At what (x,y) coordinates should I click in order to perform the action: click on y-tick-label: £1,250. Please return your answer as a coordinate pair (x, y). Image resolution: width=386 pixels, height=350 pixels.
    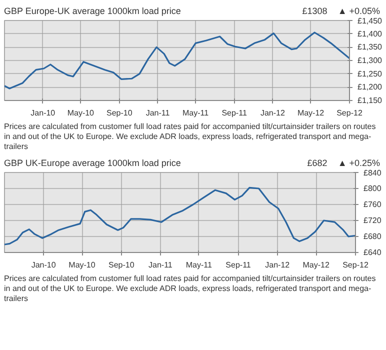
    Looking at the image, I should click on (370, 73).